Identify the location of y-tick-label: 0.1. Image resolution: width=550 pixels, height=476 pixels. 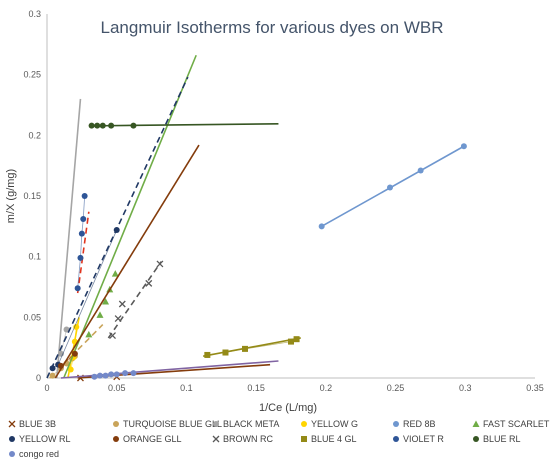
(34, 257).